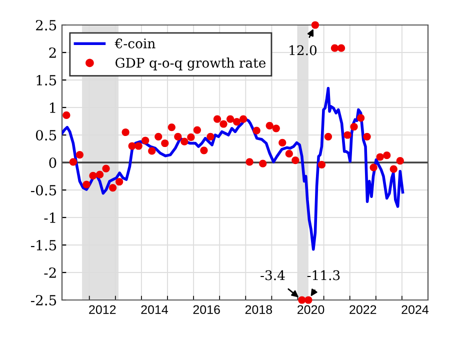 The height and width of the screenshot is (338, 474). What do you see at coordinates (50, 272) in the screenshot?
I see `y-tick-label: -2` at bounding box center [50, 272].